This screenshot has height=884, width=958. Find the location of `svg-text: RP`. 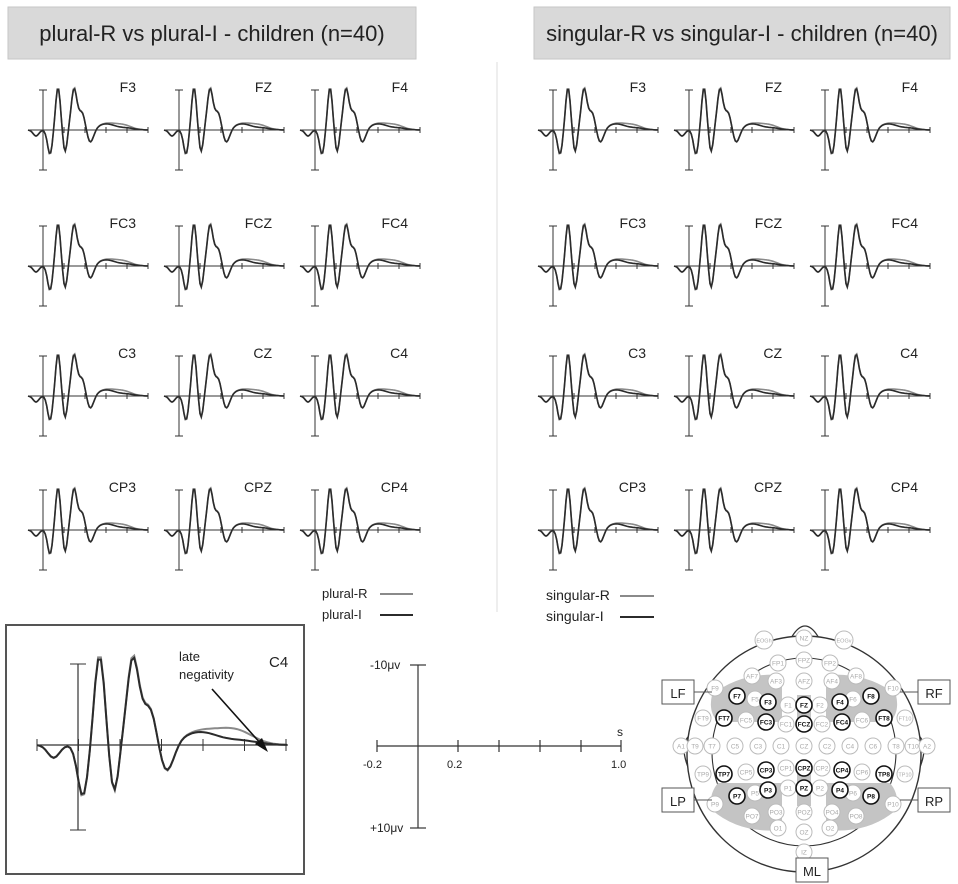

svg-text: RP is located at coordinates (934, 801).